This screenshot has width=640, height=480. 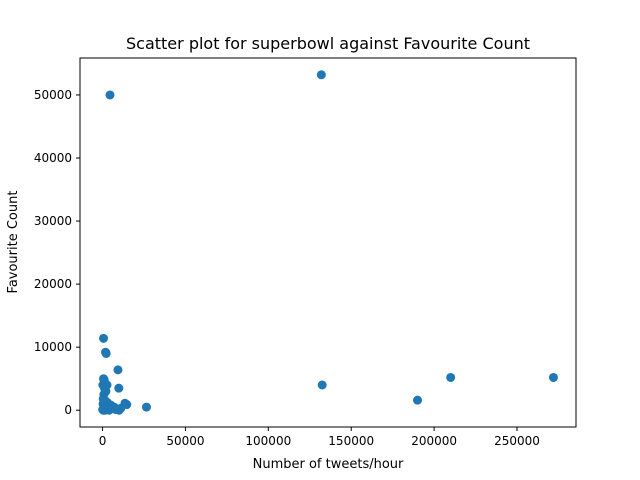 What do you see at coordinates (103, 441) in the screenshot?
I see `x-tick-label: 0` at bounding box center [103, 441].